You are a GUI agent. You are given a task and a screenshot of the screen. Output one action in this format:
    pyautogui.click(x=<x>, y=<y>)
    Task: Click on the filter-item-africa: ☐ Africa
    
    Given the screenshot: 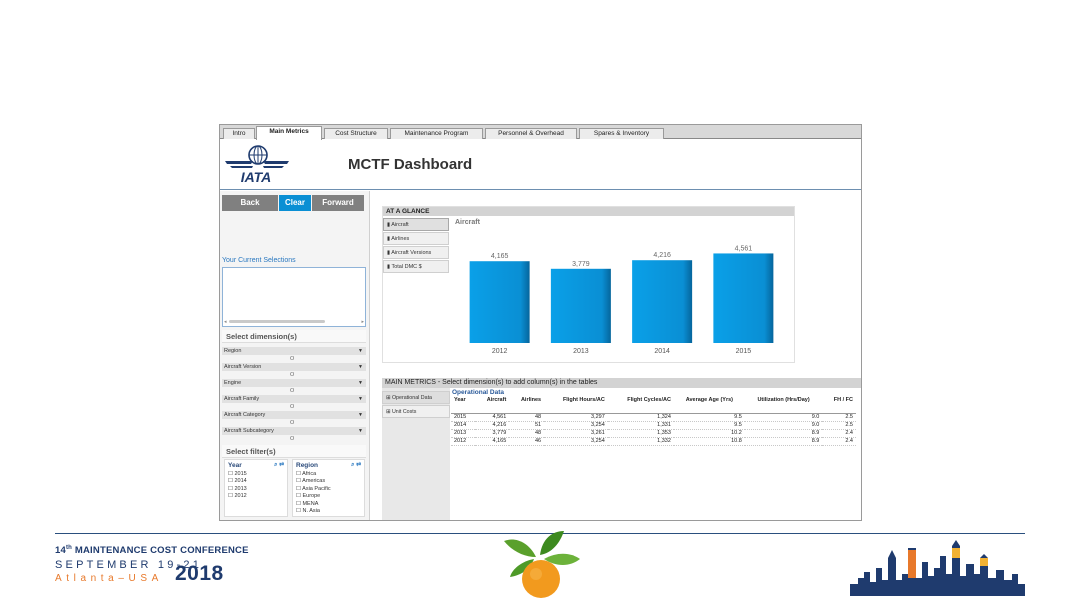 What is the action you would take?
    pyautogui.click(x=306, y=474)
    